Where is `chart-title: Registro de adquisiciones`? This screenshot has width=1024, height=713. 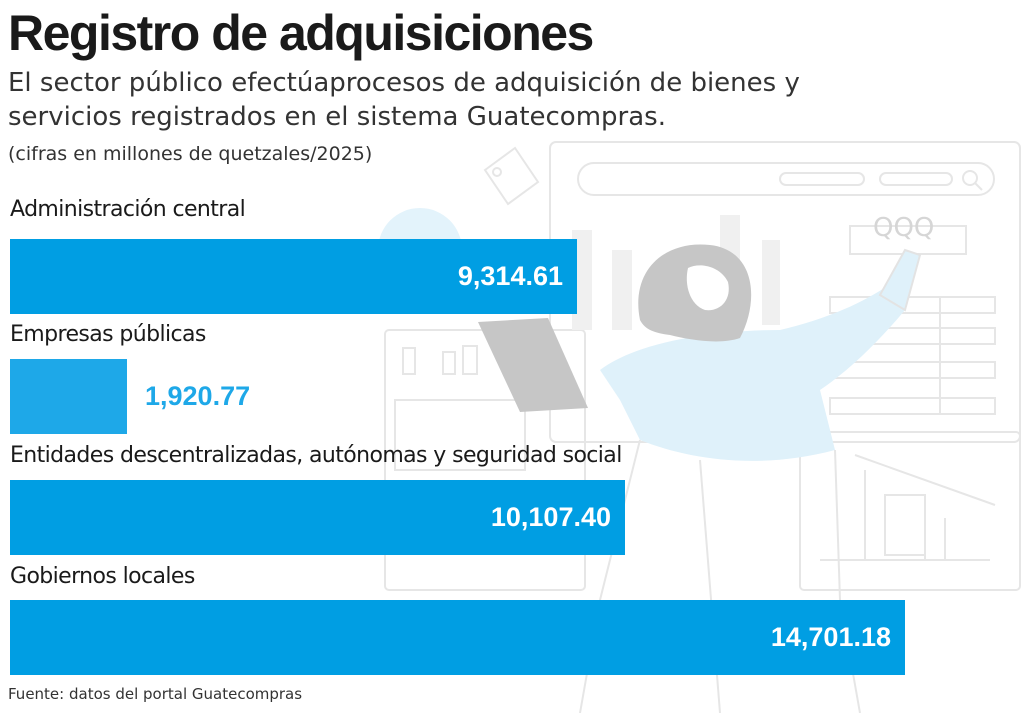 chart-title: Registro de adquisiciones is located at coordinates (301, 33).